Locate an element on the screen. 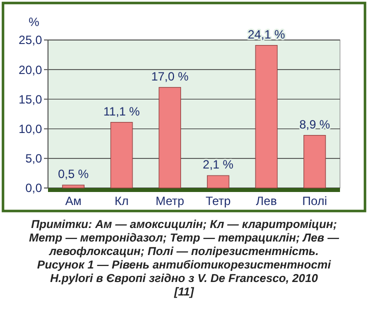  data-label: 0,5 % is located at coordinates (74, 174).